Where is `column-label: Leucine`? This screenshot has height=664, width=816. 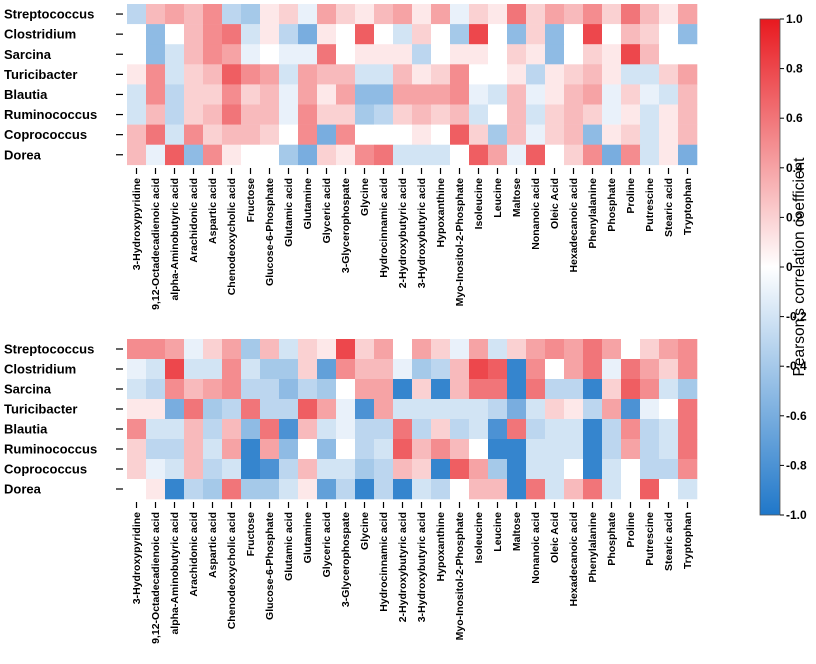
column-label: Leucine is located at coordinates (498, 532).